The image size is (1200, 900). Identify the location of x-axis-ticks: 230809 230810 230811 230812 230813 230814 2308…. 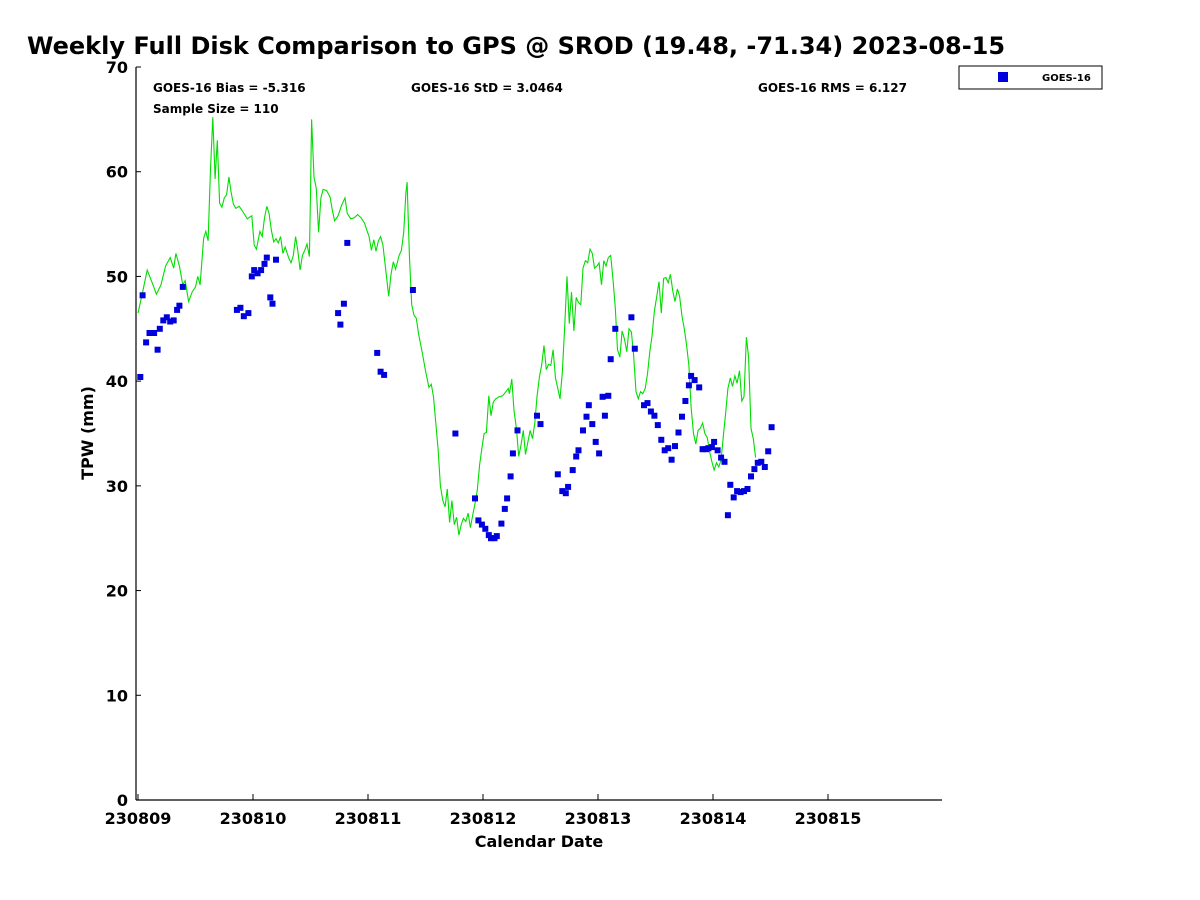
(483, 811).